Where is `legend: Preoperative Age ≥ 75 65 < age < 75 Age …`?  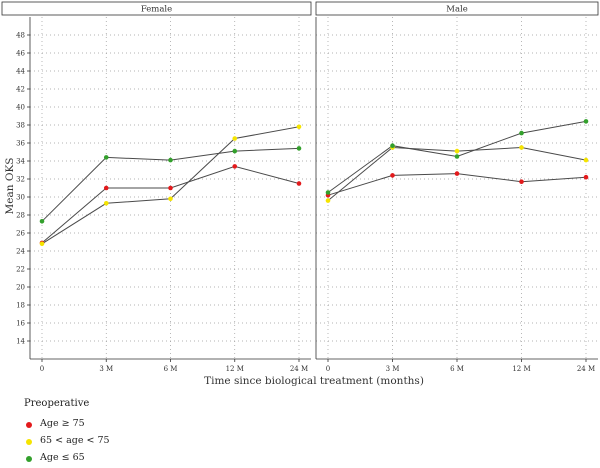
legend: Preoperative Age ≥ 75 65 < age < 75 Age … is located at coordinates (124, 430).